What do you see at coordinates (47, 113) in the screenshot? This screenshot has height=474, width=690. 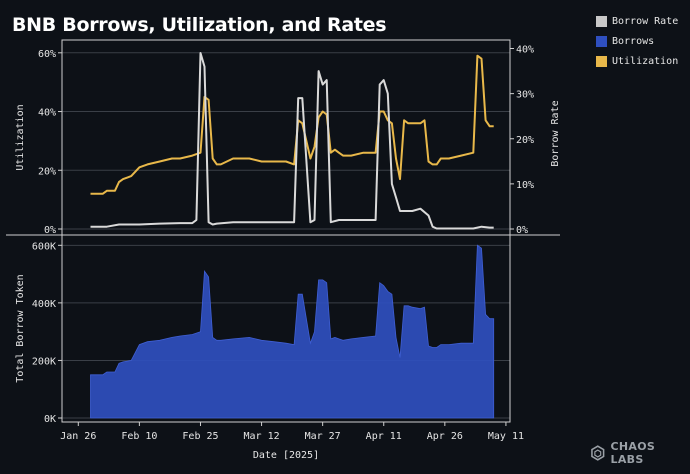 I see `top-left-tick-label: 40%` at bounding box center [47, 113].